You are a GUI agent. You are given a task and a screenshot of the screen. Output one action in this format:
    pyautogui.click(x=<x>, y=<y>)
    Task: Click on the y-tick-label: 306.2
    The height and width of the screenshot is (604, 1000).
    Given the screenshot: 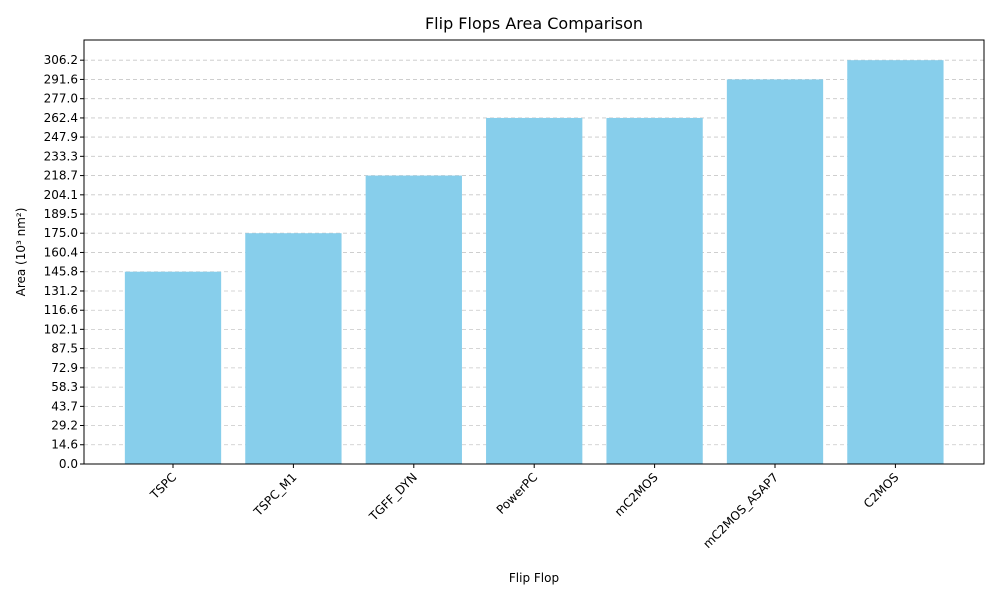 What is the action you would take?
    pyautogui.click(x=61, y=60)
    